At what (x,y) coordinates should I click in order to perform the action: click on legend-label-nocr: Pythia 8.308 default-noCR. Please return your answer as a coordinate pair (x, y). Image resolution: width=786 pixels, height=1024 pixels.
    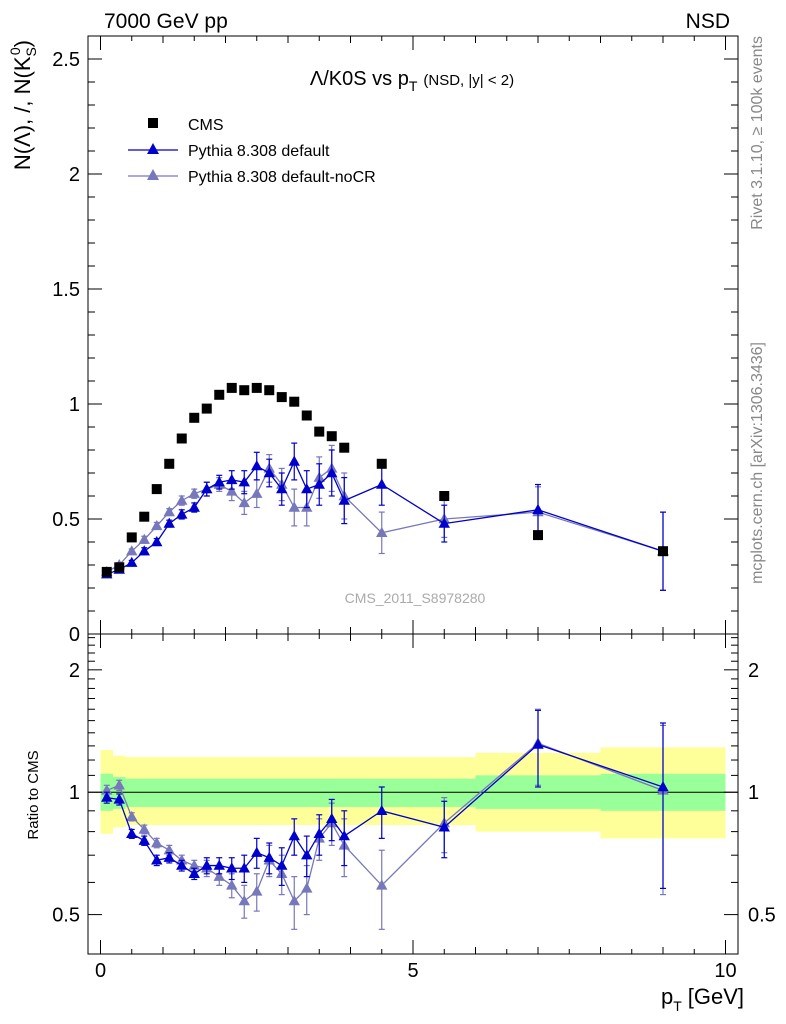
    Looking at the image, I should click on (282, 177).